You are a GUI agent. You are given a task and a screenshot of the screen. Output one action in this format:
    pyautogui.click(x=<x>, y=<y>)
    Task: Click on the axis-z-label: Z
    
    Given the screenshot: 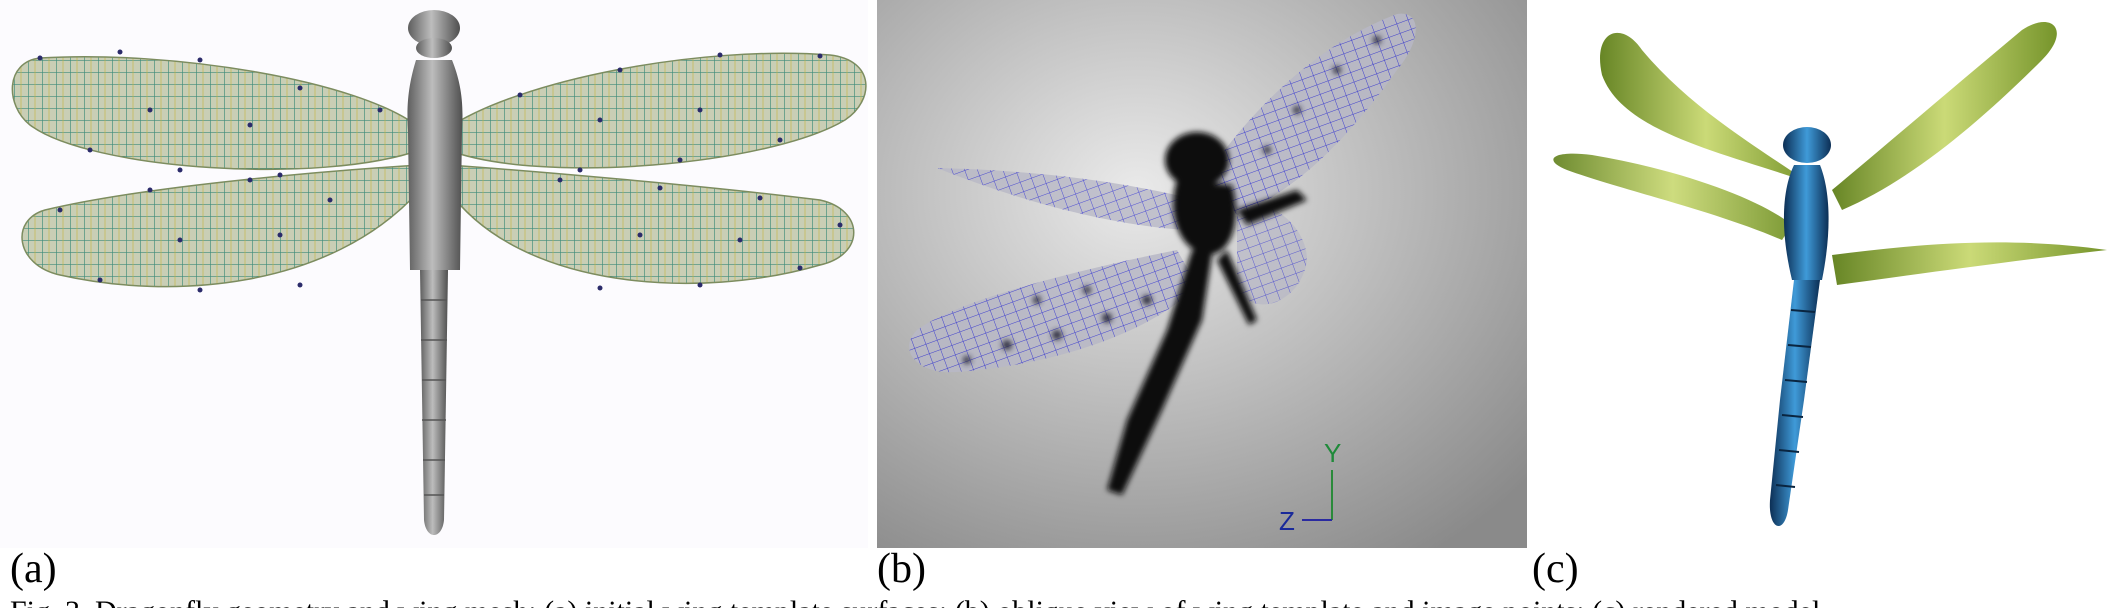 What is the action you would take?
    pyautogui.click(x=1287, y=521)
    